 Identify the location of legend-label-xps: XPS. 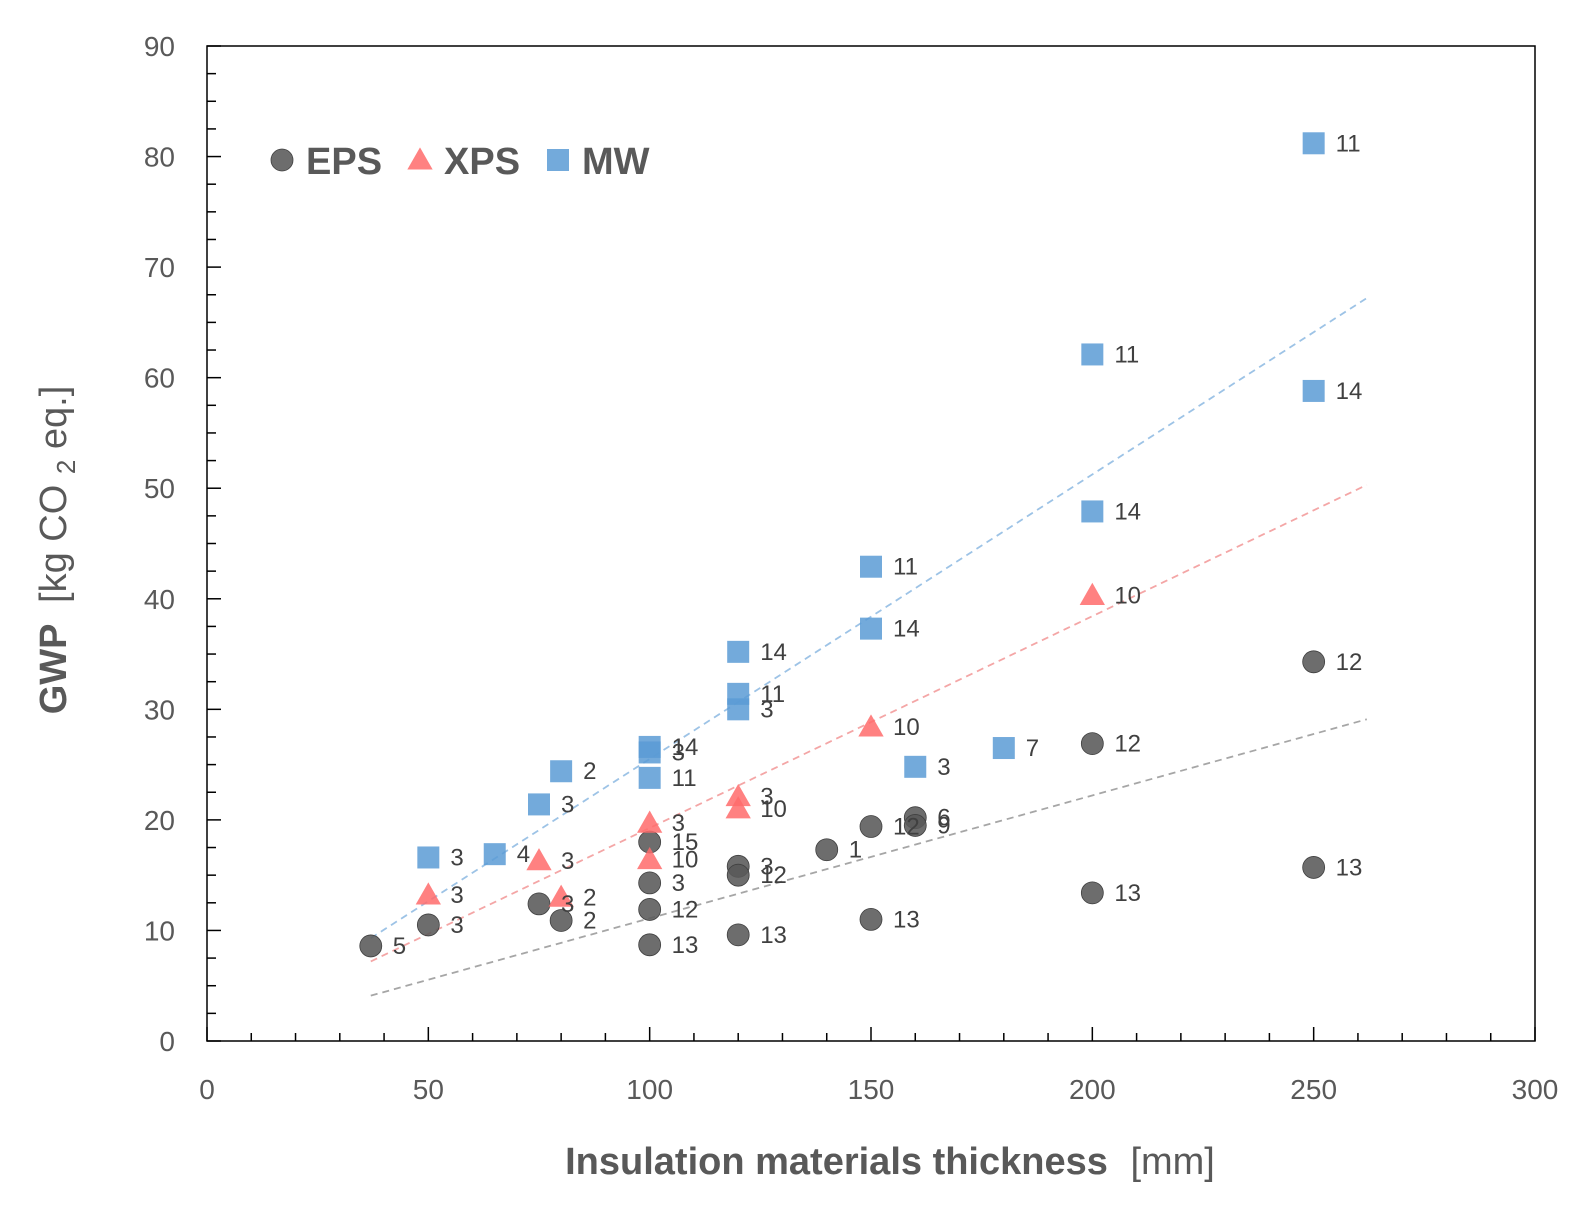
(482, 162).